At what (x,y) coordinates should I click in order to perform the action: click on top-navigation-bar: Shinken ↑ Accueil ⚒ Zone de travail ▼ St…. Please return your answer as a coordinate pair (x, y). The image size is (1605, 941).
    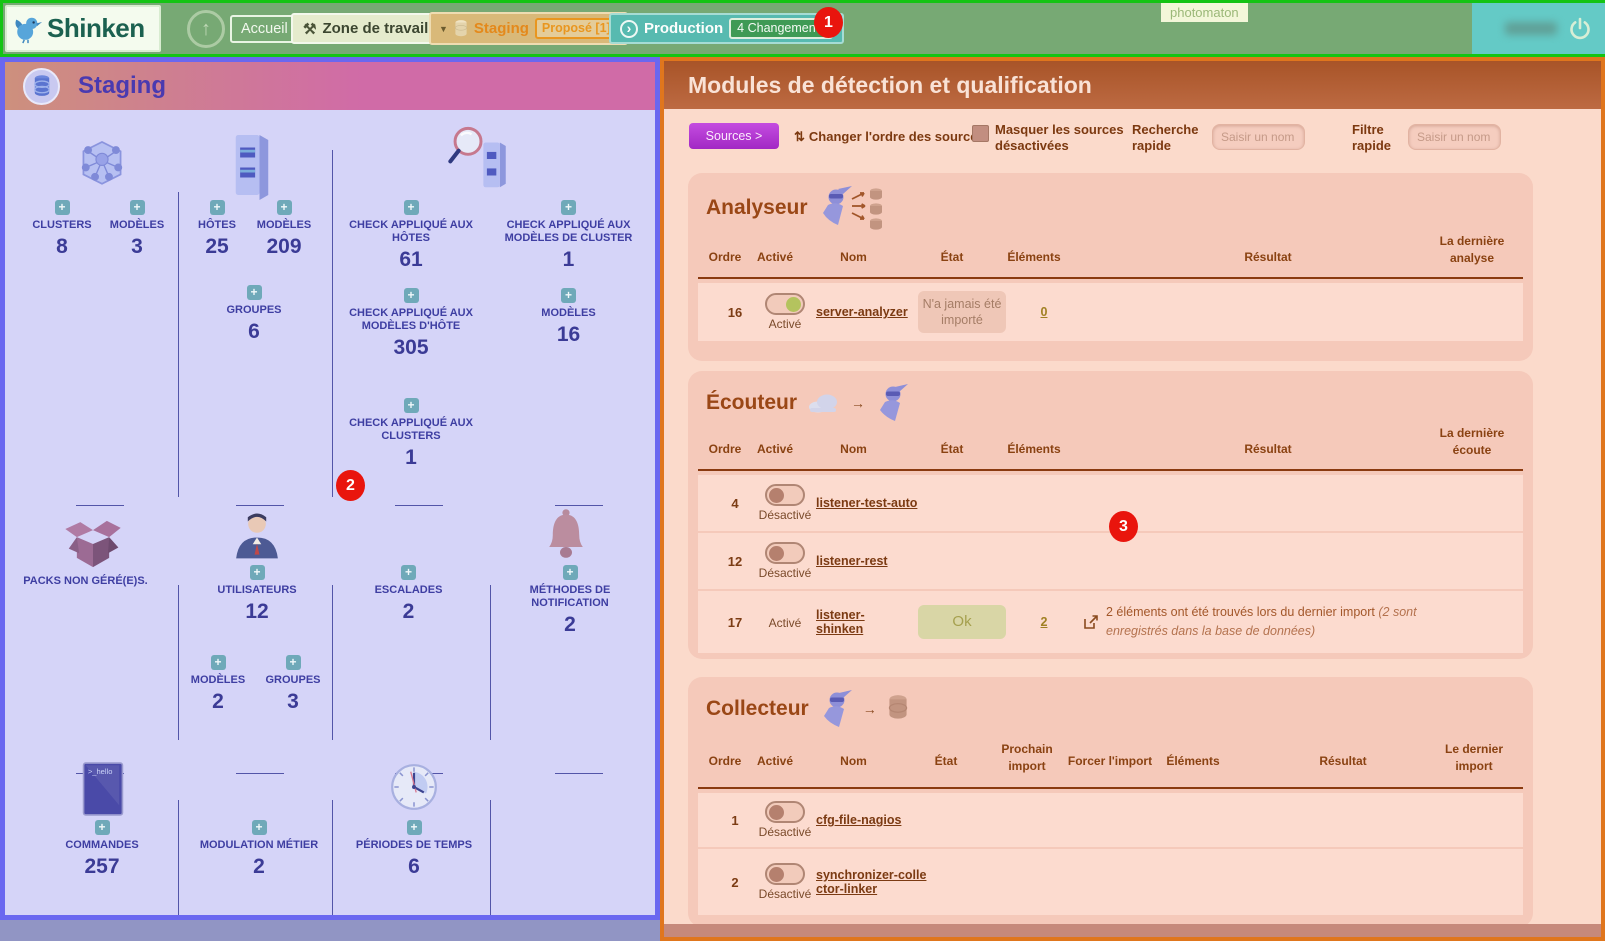
    Looking at the image, I should click on (802, 28).